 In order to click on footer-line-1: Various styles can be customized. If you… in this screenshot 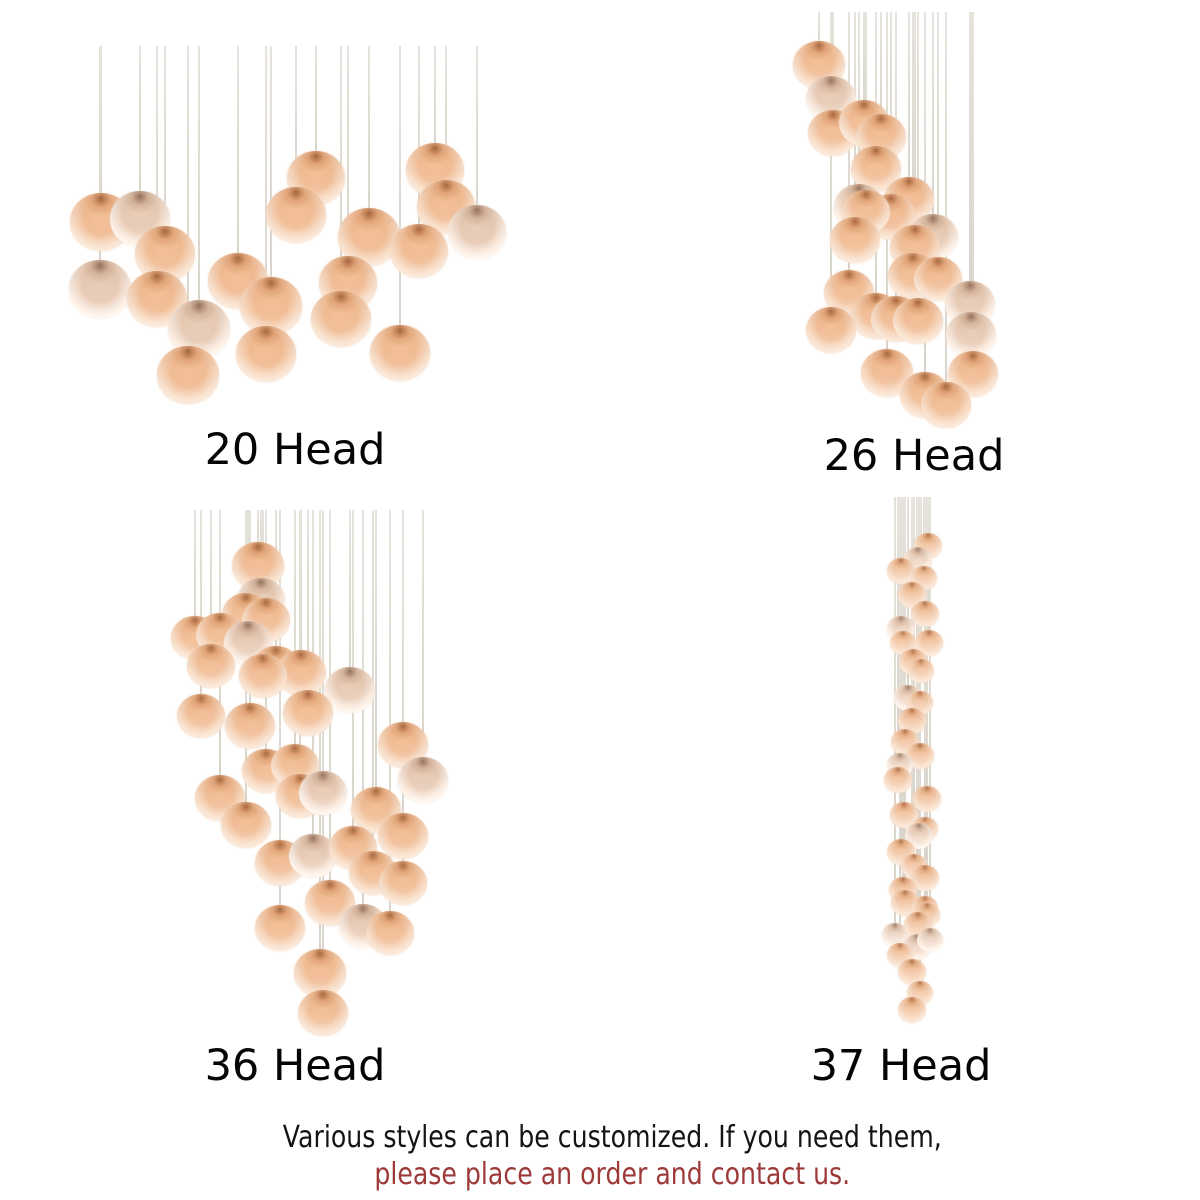, I will do `click(612, 1137)`.